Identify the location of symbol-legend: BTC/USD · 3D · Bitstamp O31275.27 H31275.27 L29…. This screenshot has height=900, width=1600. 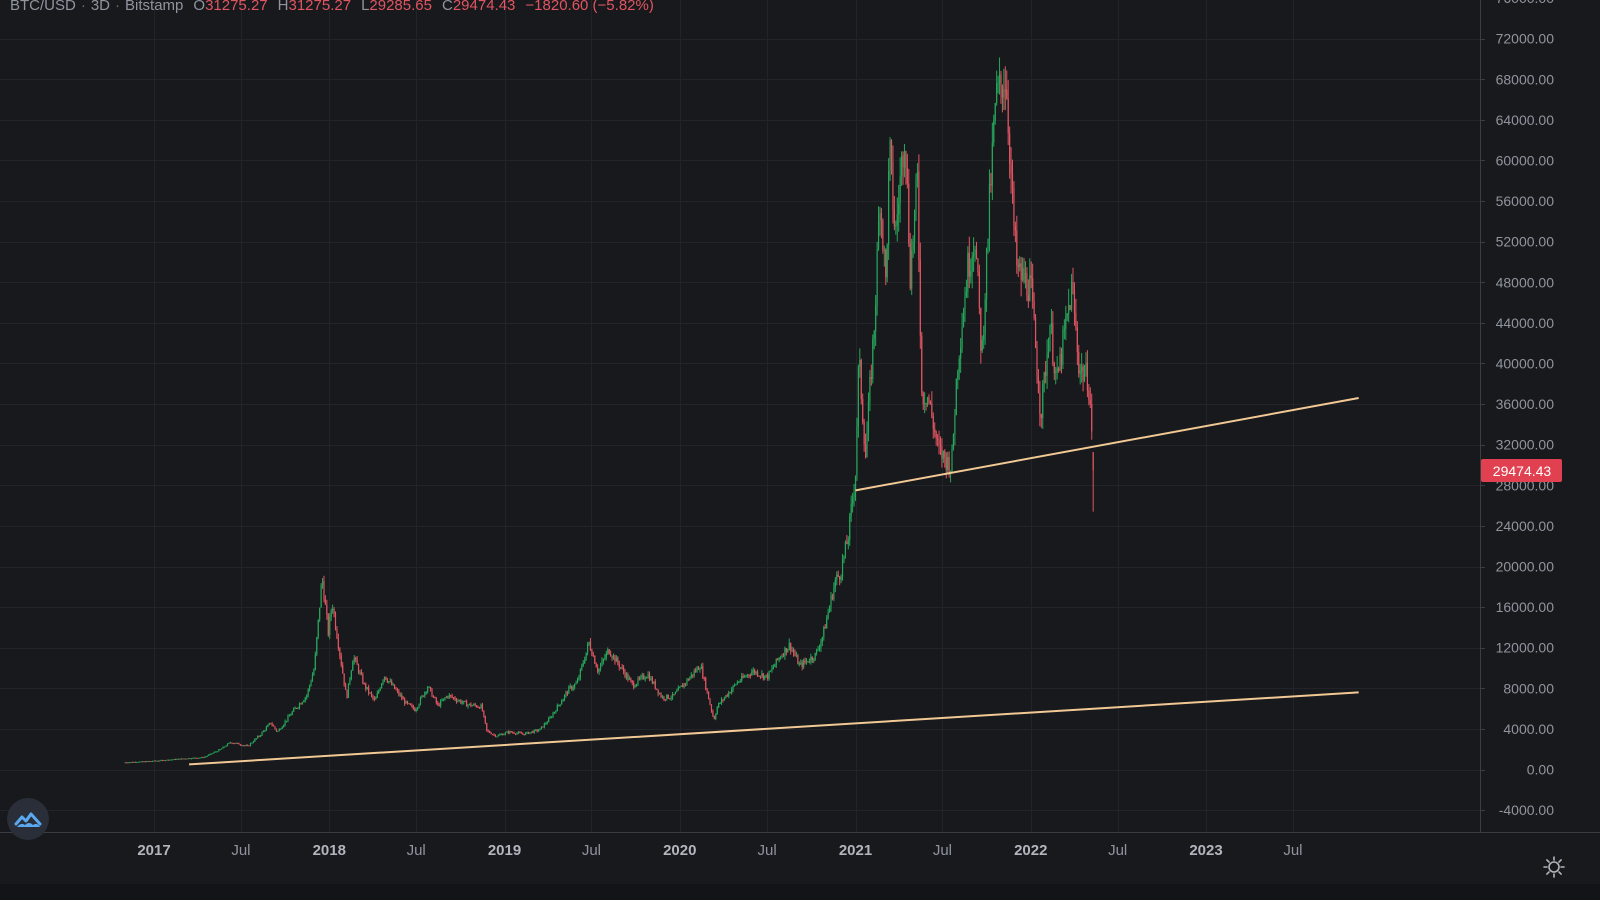
(332, 7).